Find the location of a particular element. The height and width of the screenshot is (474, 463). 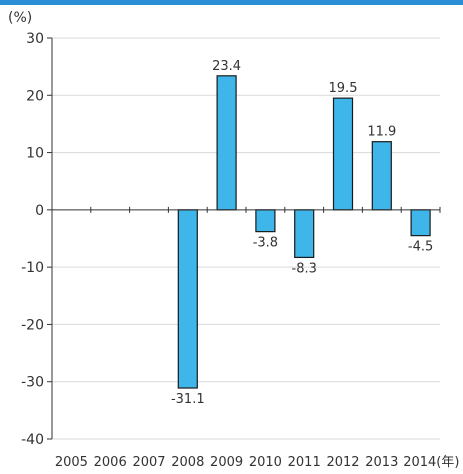

data-label: -4.5 is located at coordinates (420, 247).